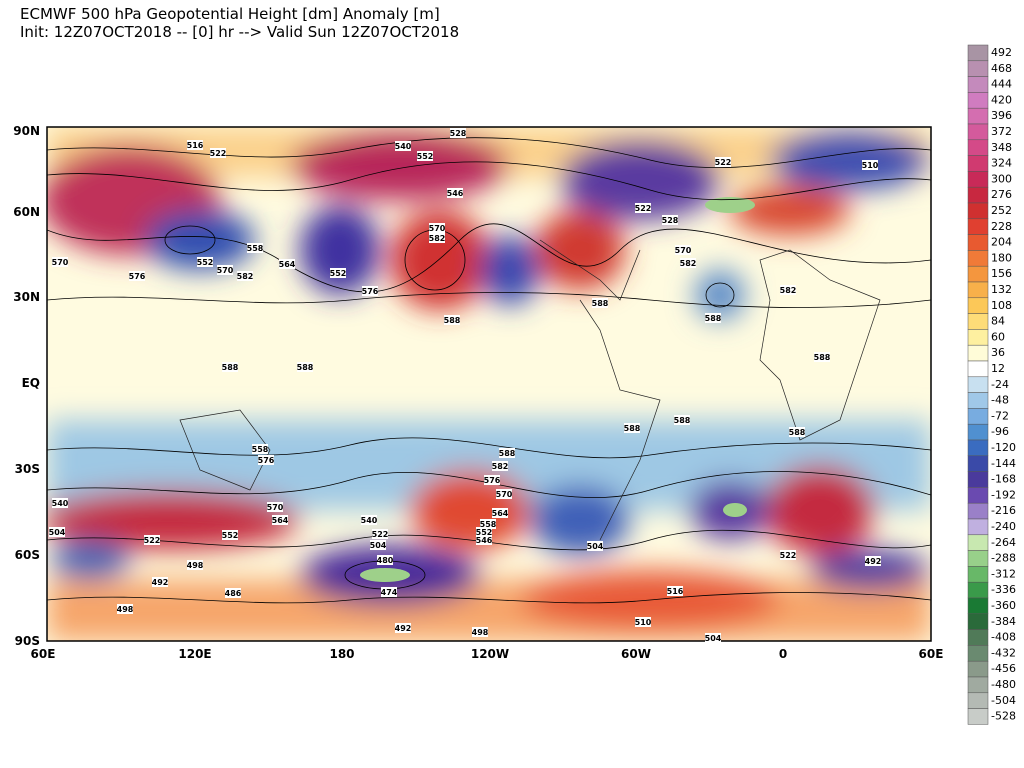  What do you see at coordinates (1003, 463) in the screenshot?
I see `colorbar-label: -144` at bounding box center [1003, 463].